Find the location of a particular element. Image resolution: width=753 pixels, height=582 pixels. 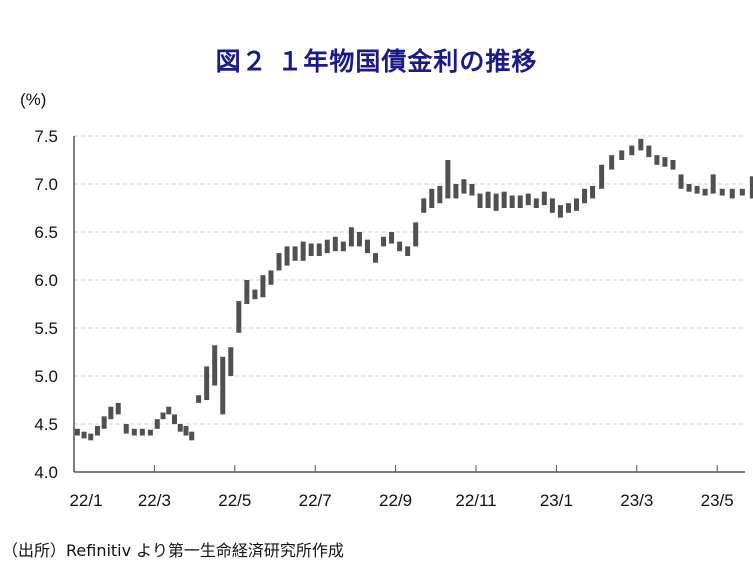

y-tick-label: 5.0 is located at coordinates (46, 376).